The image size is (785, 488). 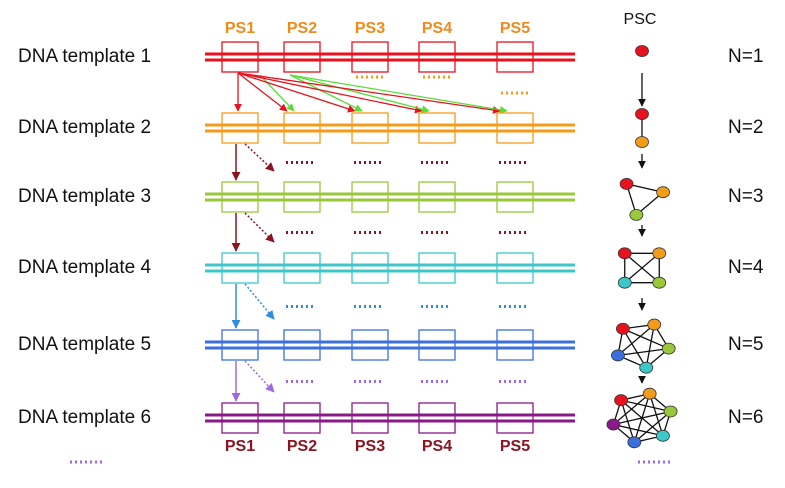 What do you see at coordinates (515, 28) in the screenshot?
I see `top-ps-label: PS5` at bounding box center [515, 28].